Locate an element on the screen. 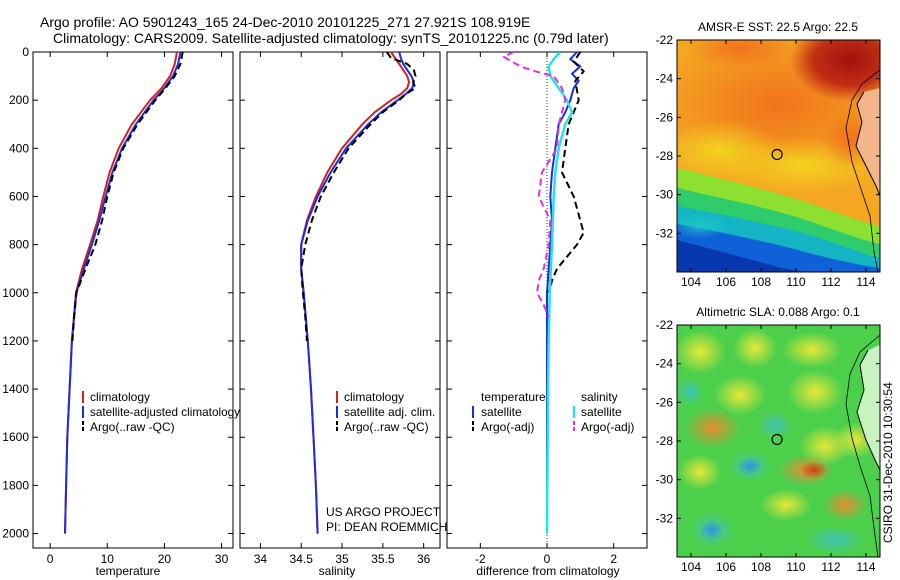  legend-title-salinity: salinity is located at coordinates (599, 397).